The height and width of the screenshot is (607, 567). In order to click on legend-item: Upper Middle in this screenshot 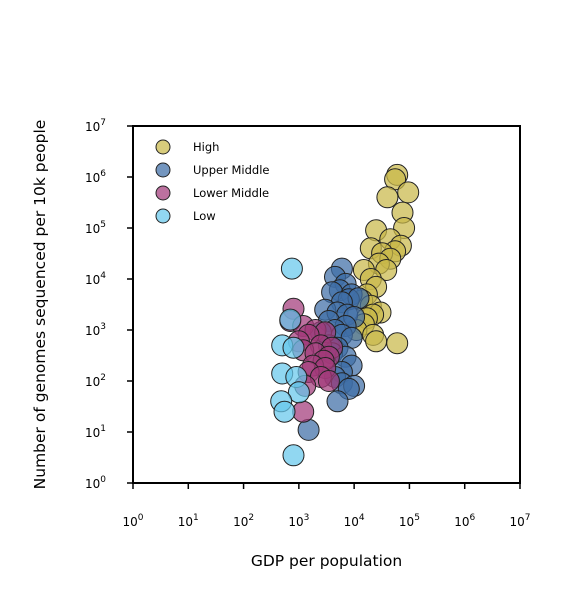, I will do `click(212, 170)`.